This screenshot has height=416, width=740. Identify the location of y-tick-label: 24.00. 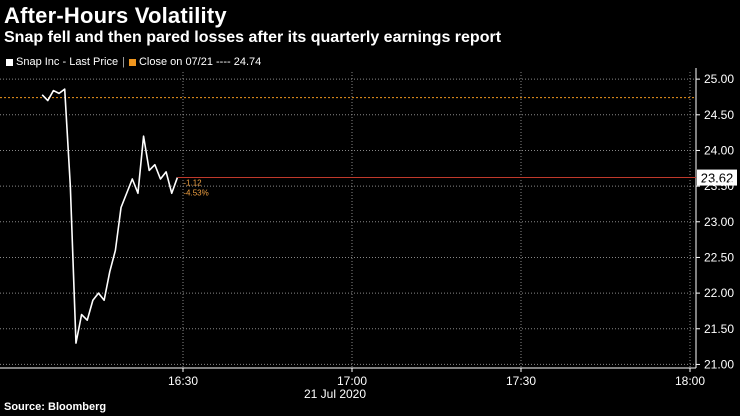
(719, 150).